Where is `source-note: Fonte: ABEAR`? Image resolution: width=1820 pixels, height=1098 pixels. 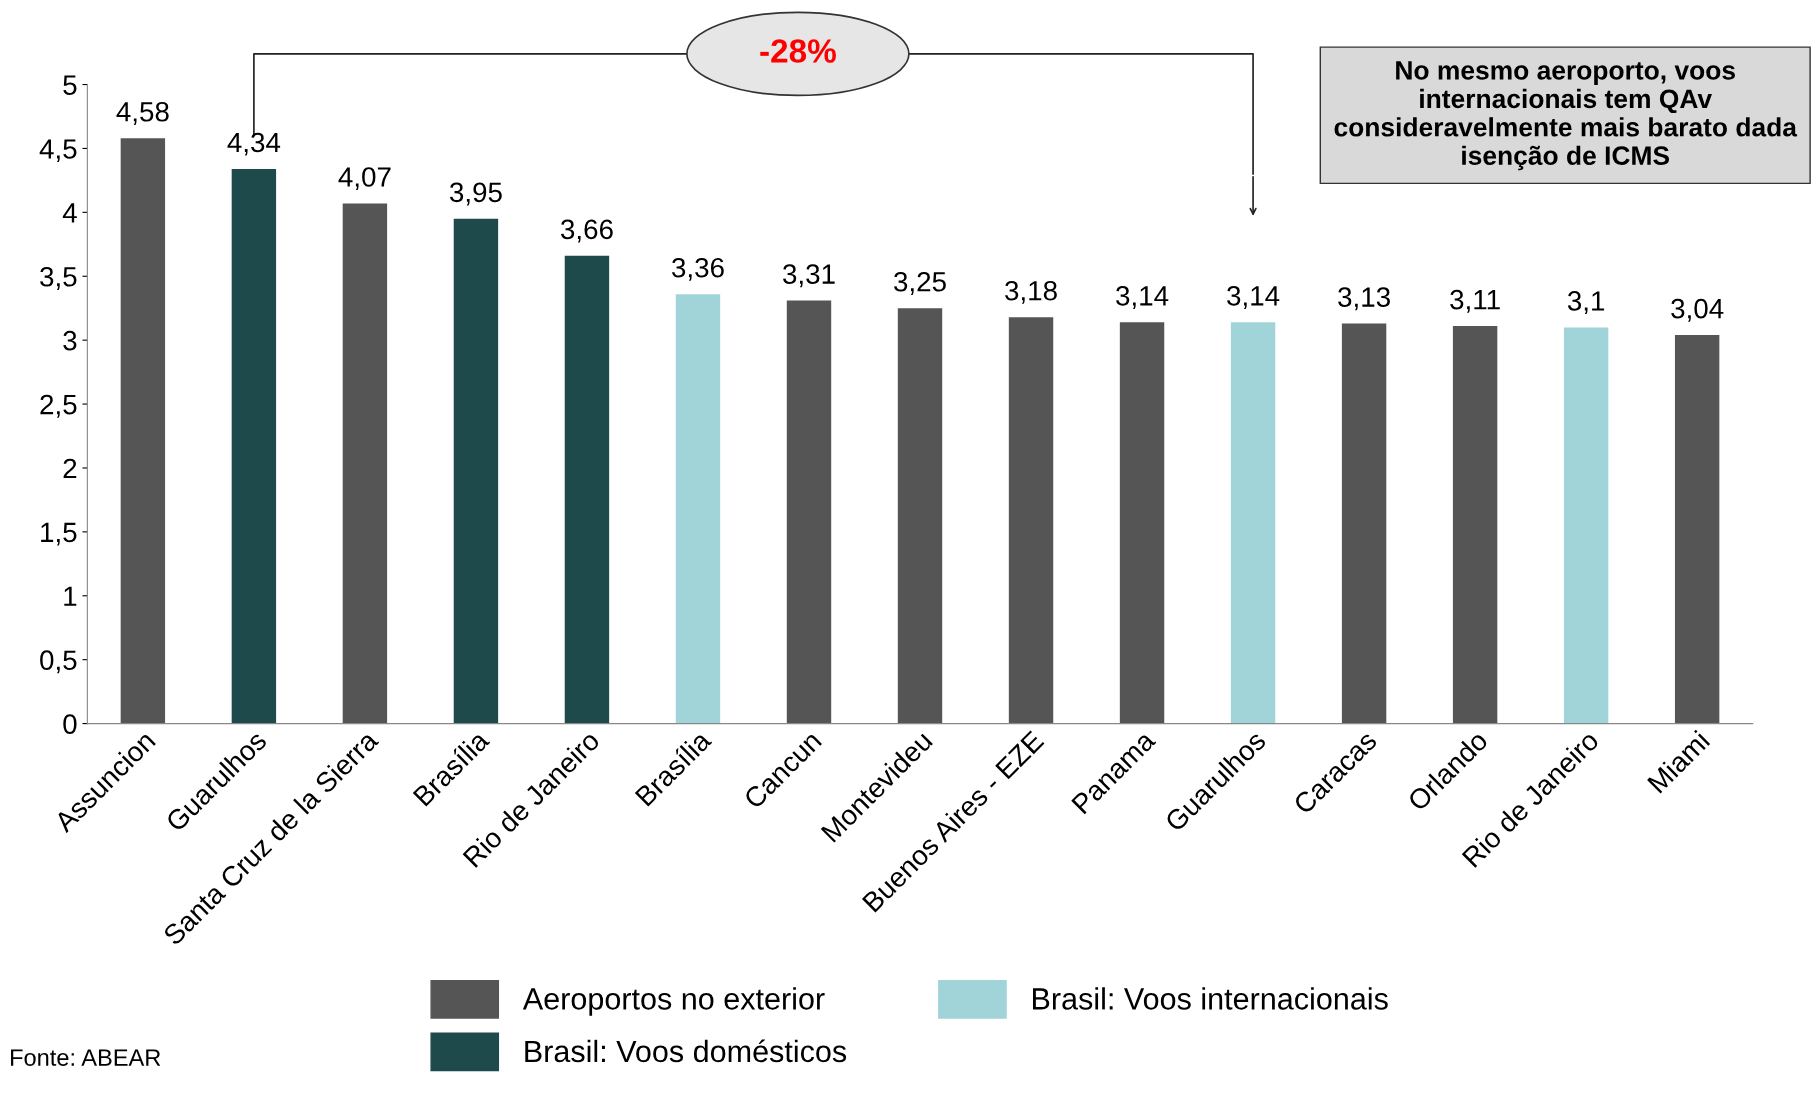
source-note: Fonte: ABEAR is located at coordinates (86, 1057).